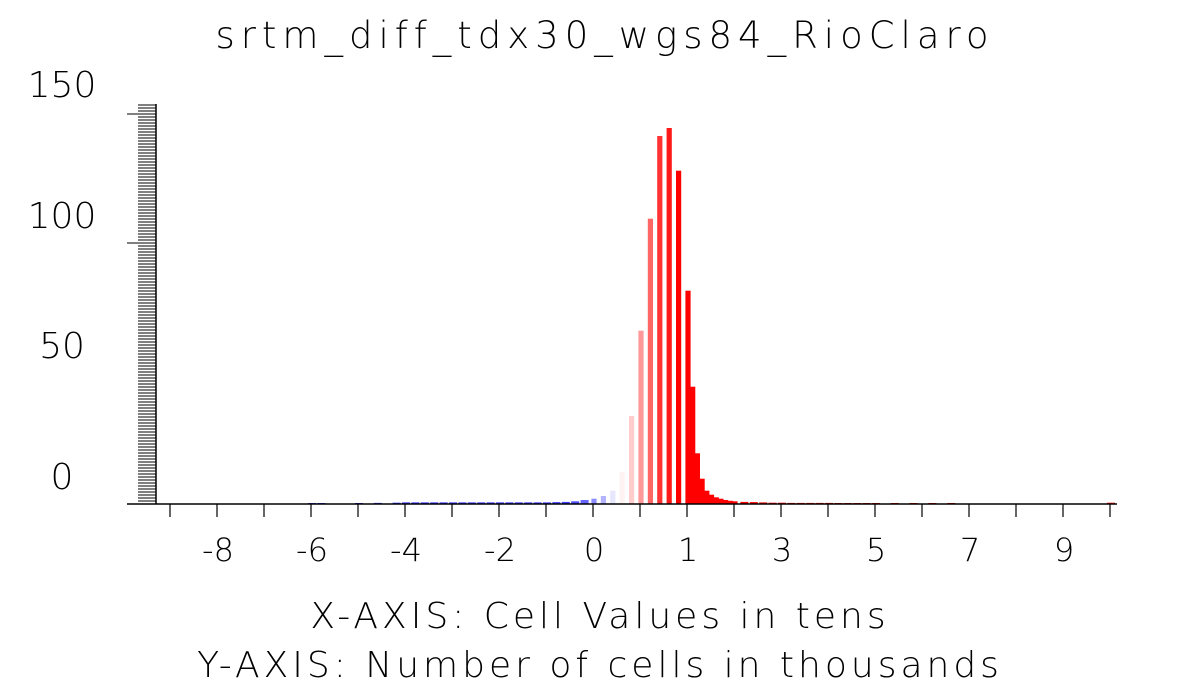  What do you see at coordinates (62, 477) in the screenshot?
I see `y-tick-label-0: 0` at bounding box center [62, 477].